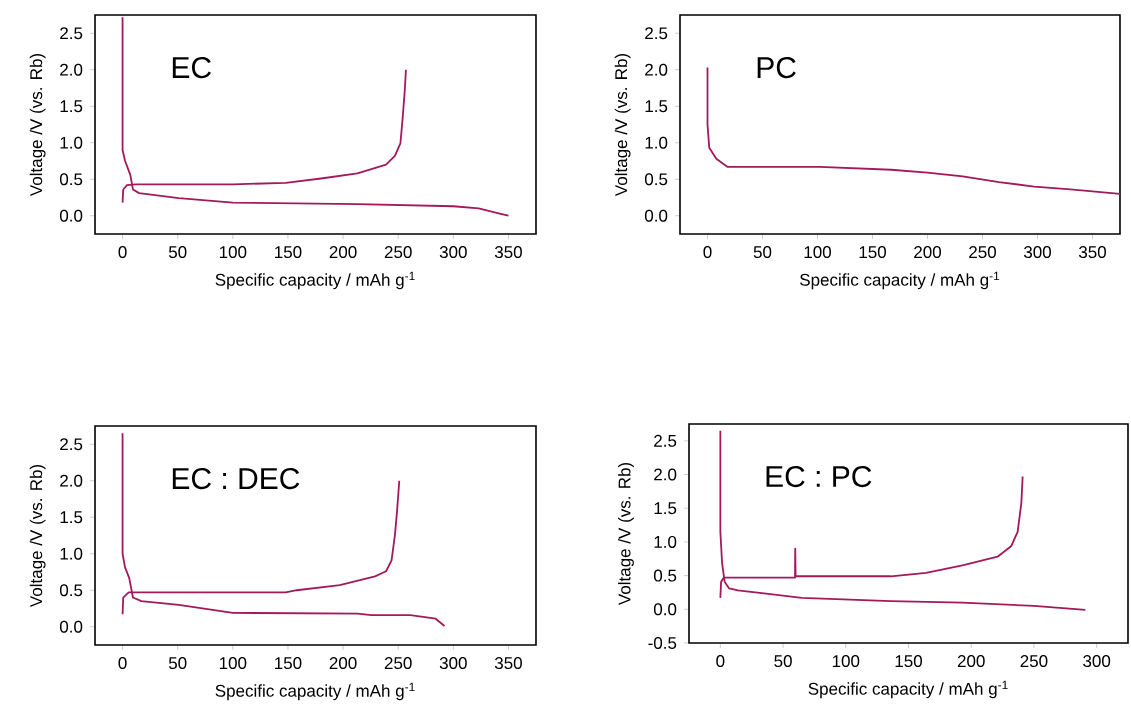 Image resolution: width=1131 pixels, height=717 pixels. Describe the element at coordinates (776, 67) in the screenshot. I see `annotation: PC` at that location.